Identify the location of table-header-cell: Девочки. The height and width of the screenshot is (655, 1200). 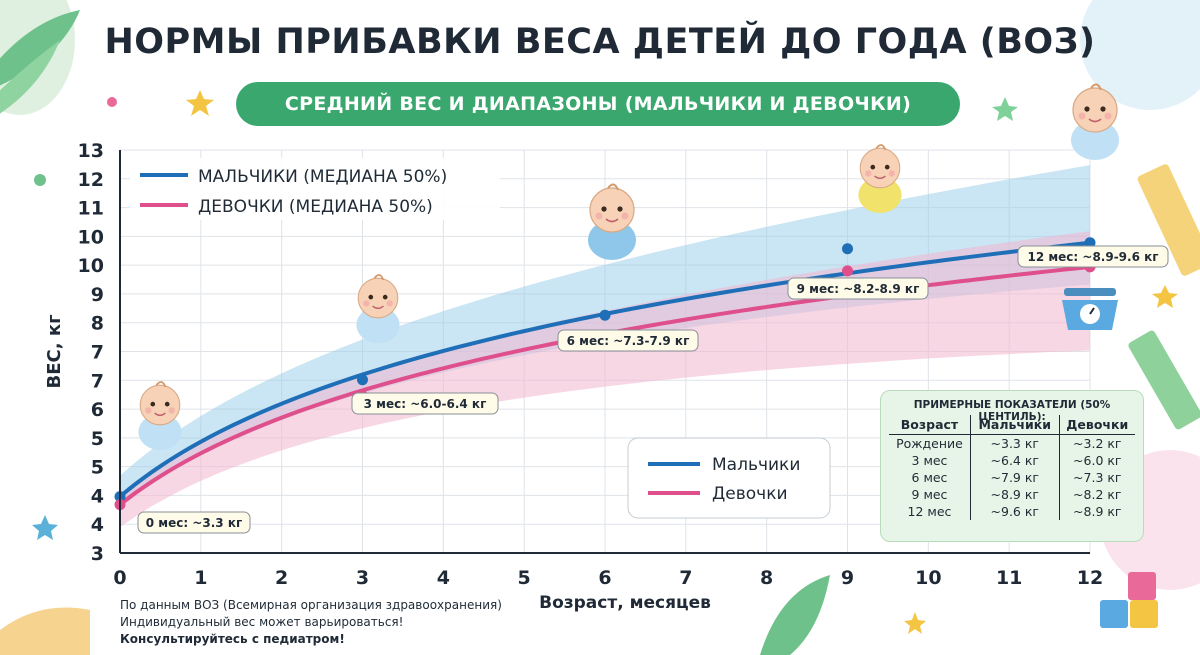
(1097, 425).